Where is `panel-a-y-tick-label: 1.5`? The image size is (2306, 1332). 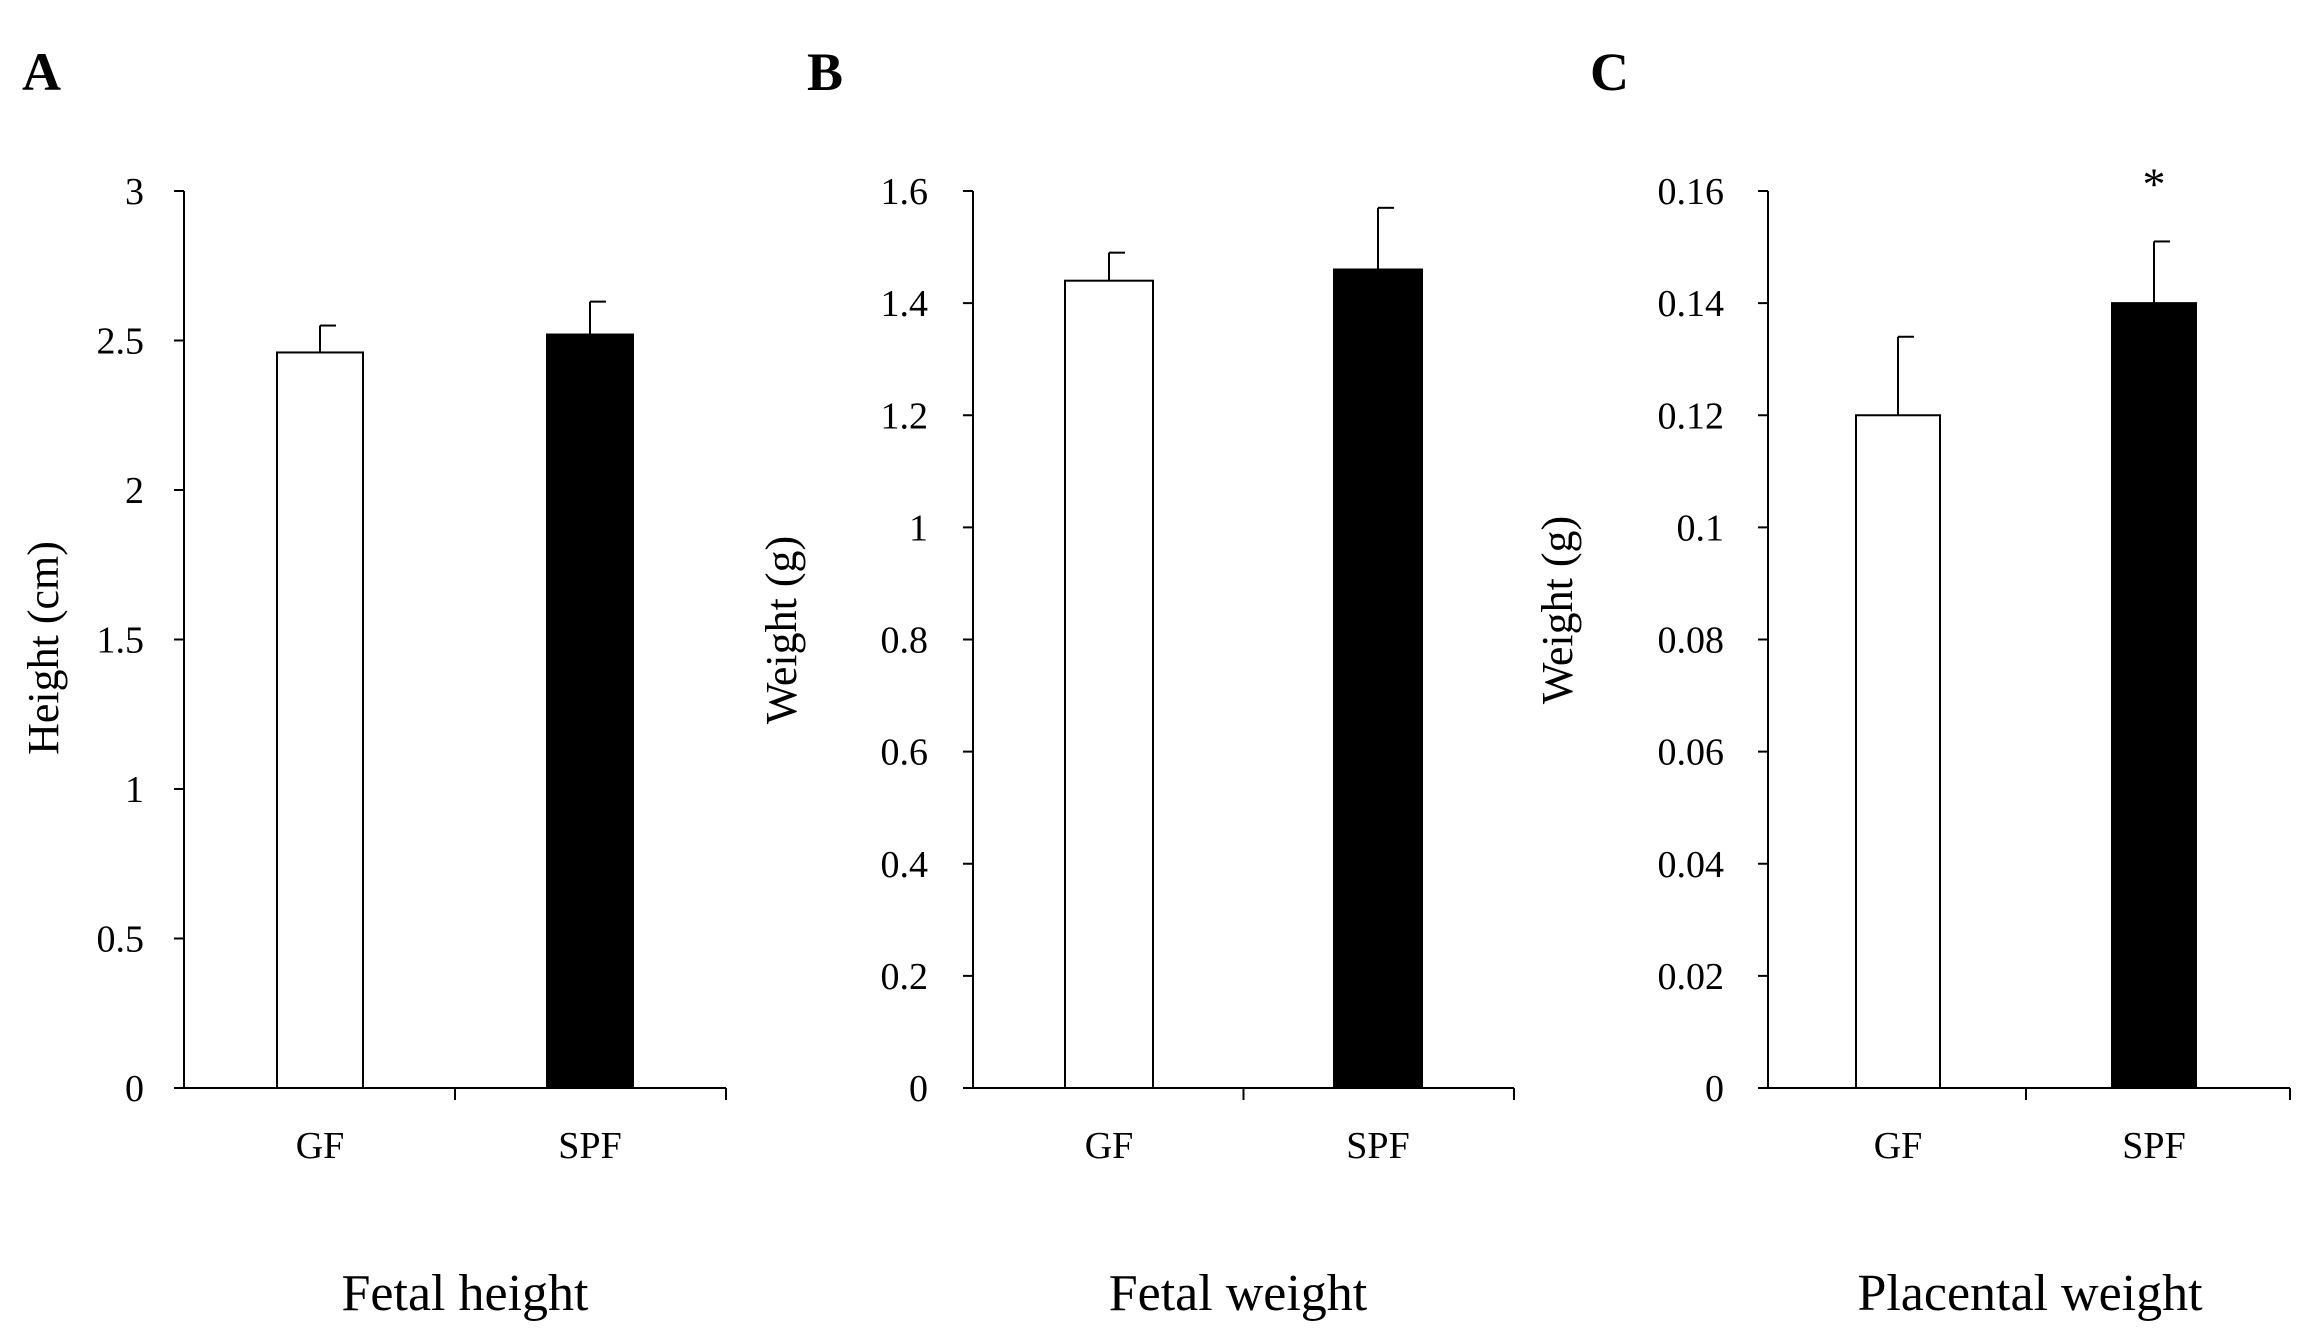
panel-a-y-tick-label: 1.5 is located at coordinates (121, 641).